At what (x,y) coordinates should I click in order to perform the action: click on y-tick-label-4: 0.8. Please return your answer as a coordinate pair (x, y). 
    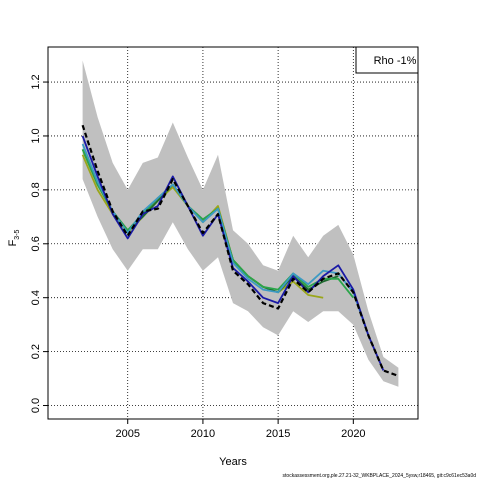
    Looking at the image, I should click on (36, 189).